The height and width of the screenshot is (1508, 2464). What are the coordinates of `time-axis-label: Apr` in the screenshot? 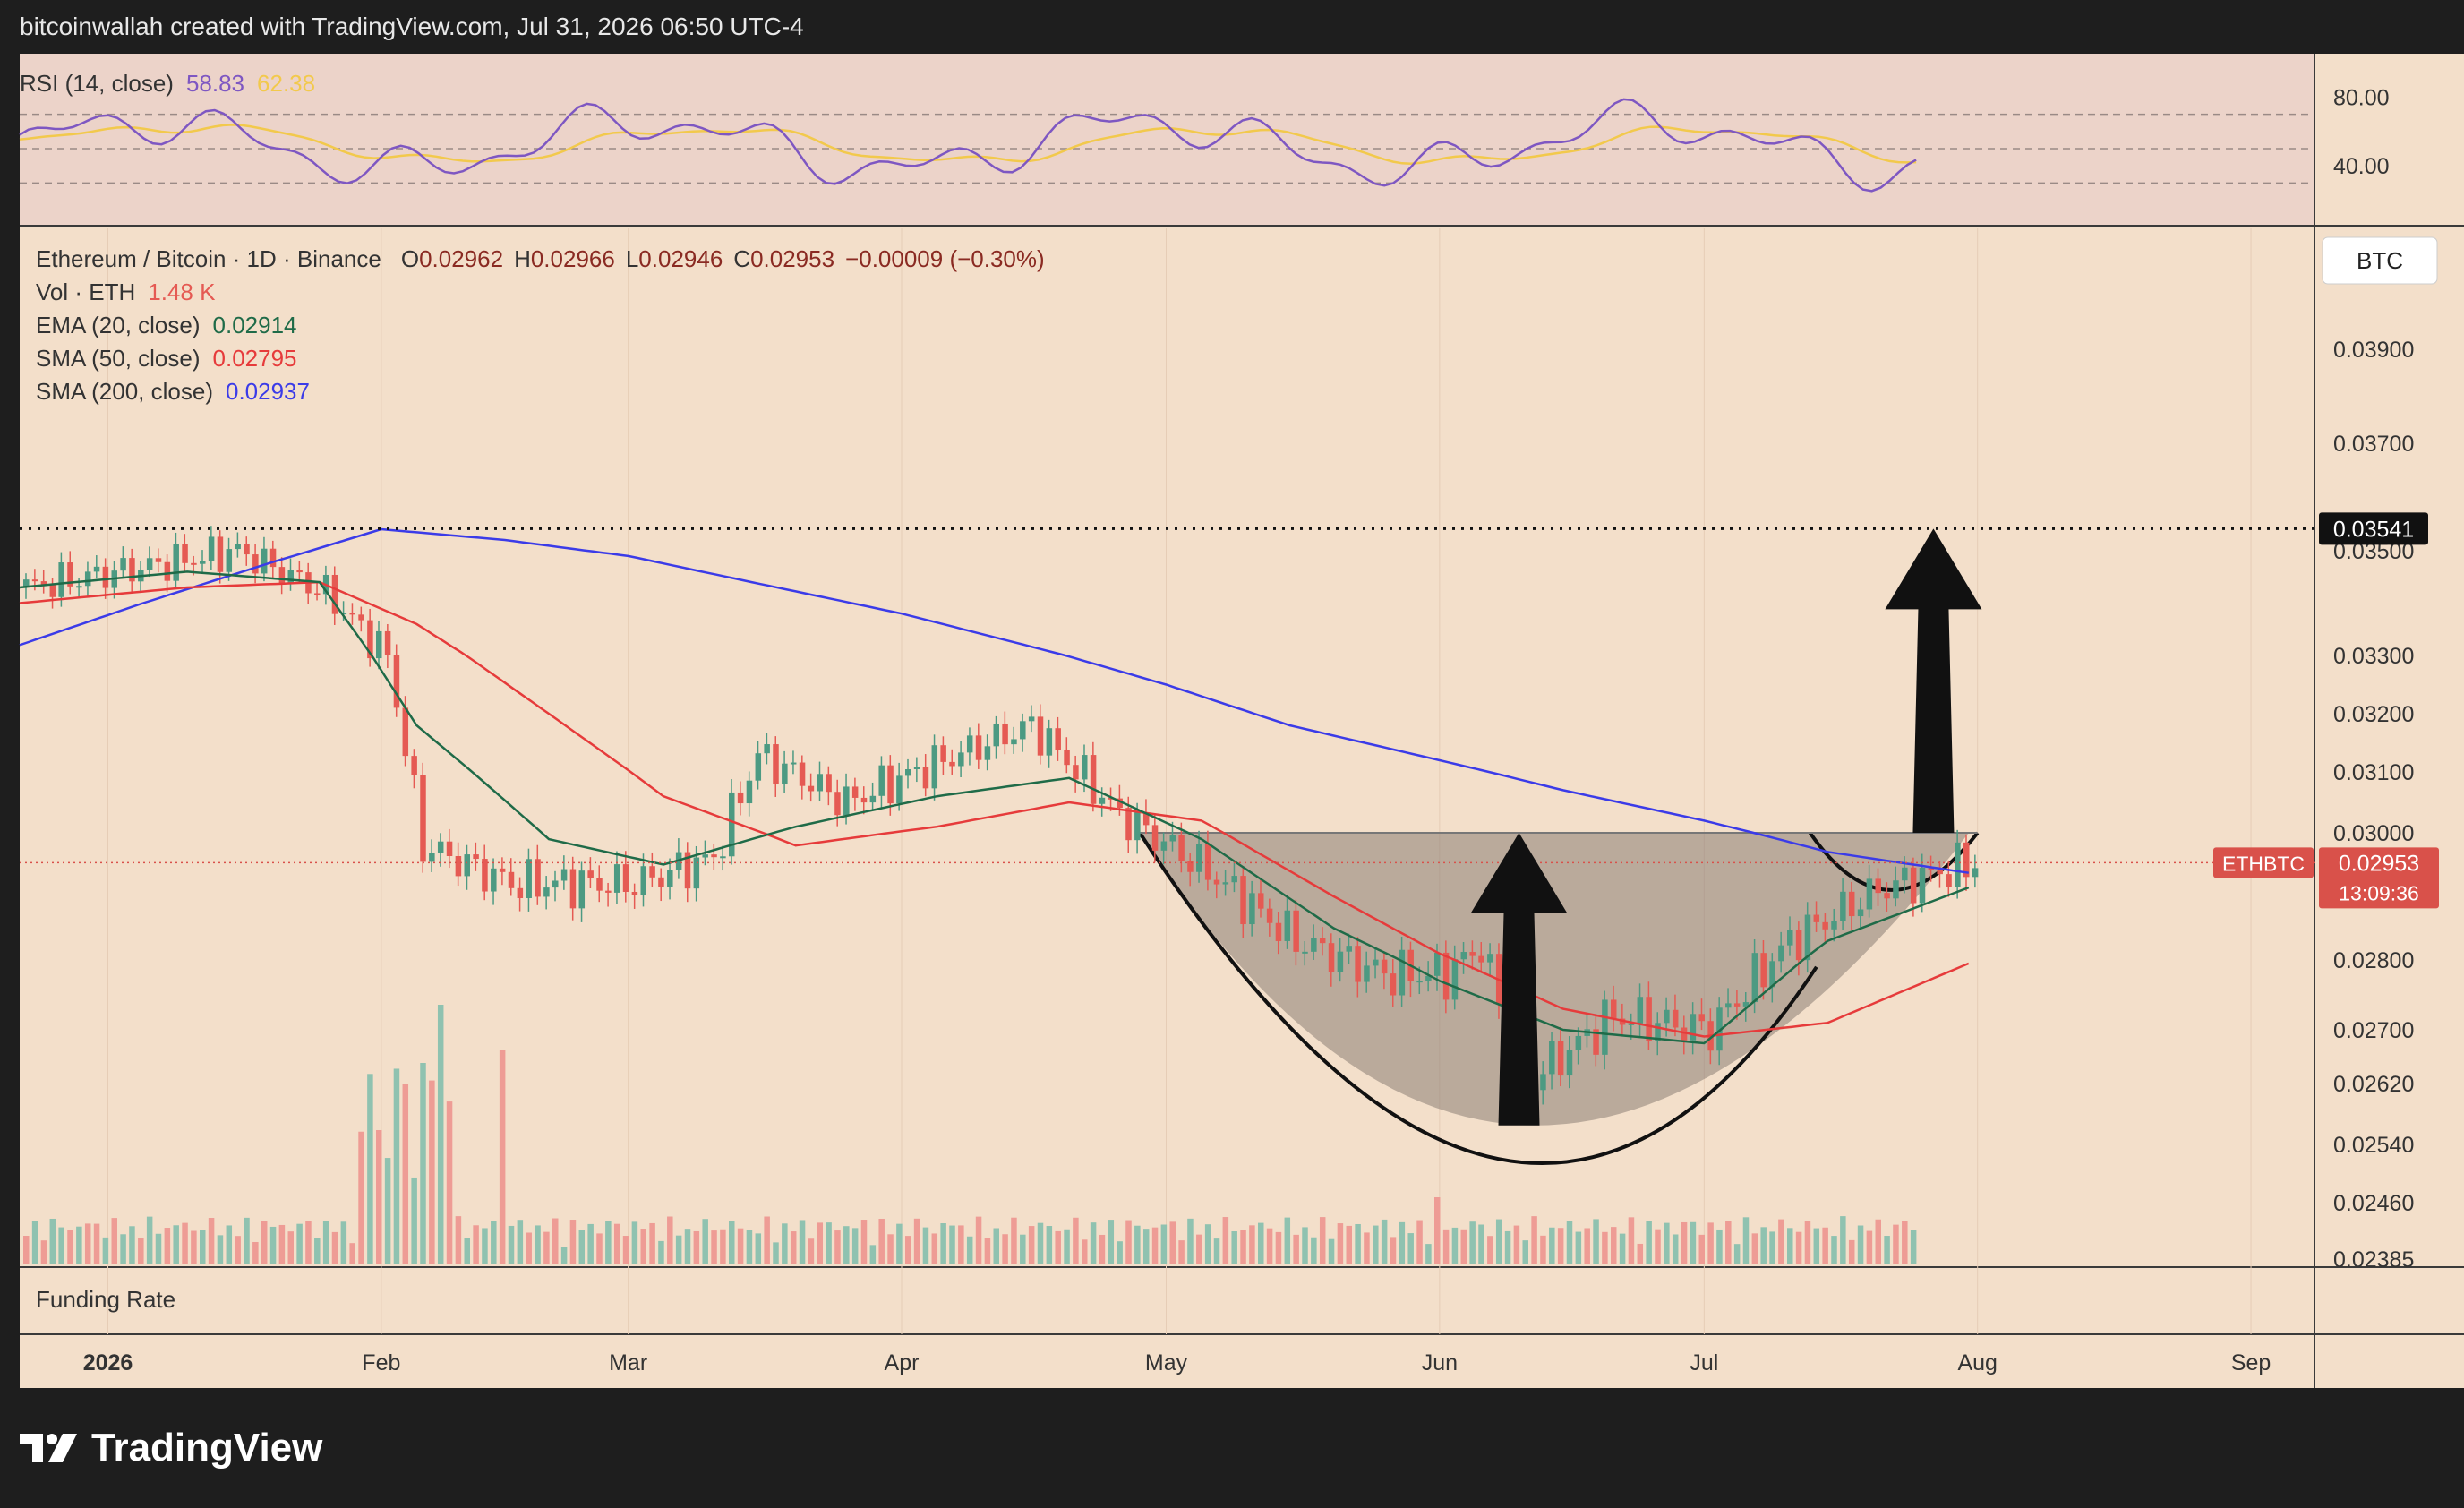 It's located at (902, 1362).